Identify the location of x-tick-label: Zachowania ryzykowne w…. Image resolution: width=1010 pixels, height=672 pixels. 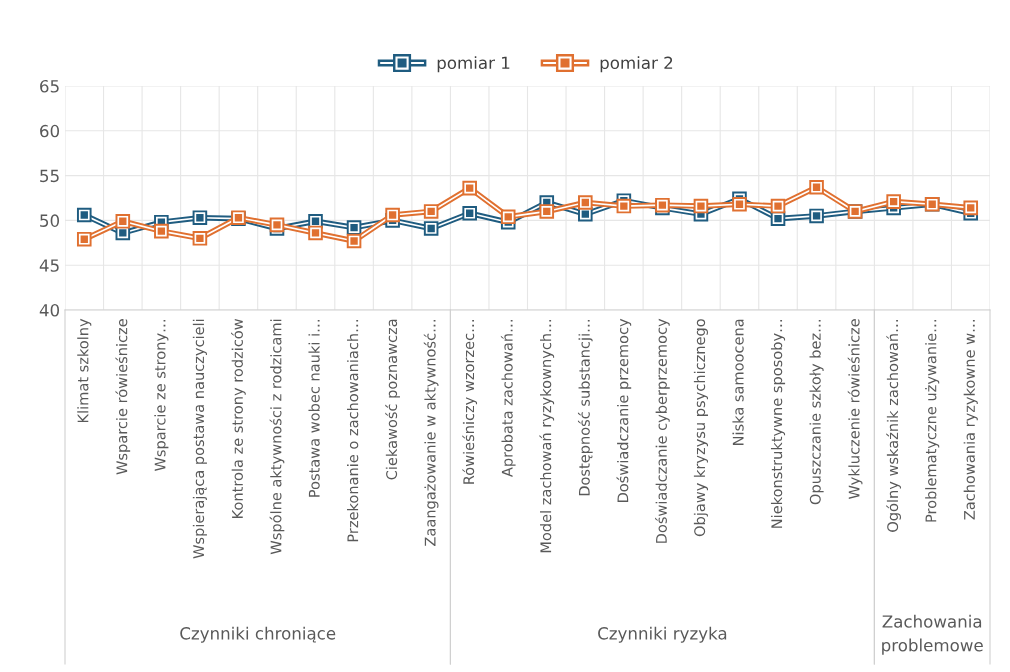
(970, 420).